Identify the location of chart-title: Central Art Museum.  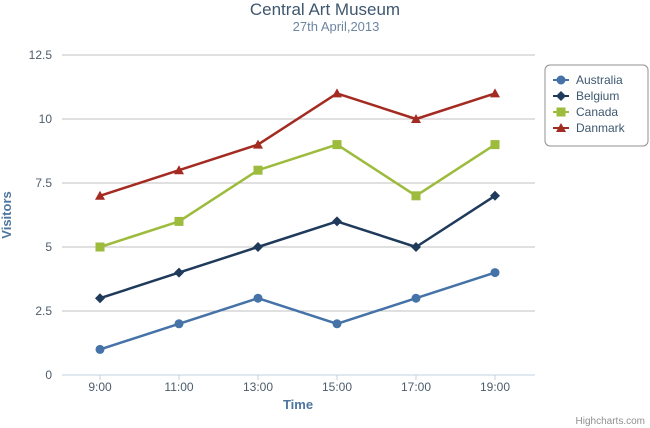
(325, 9).